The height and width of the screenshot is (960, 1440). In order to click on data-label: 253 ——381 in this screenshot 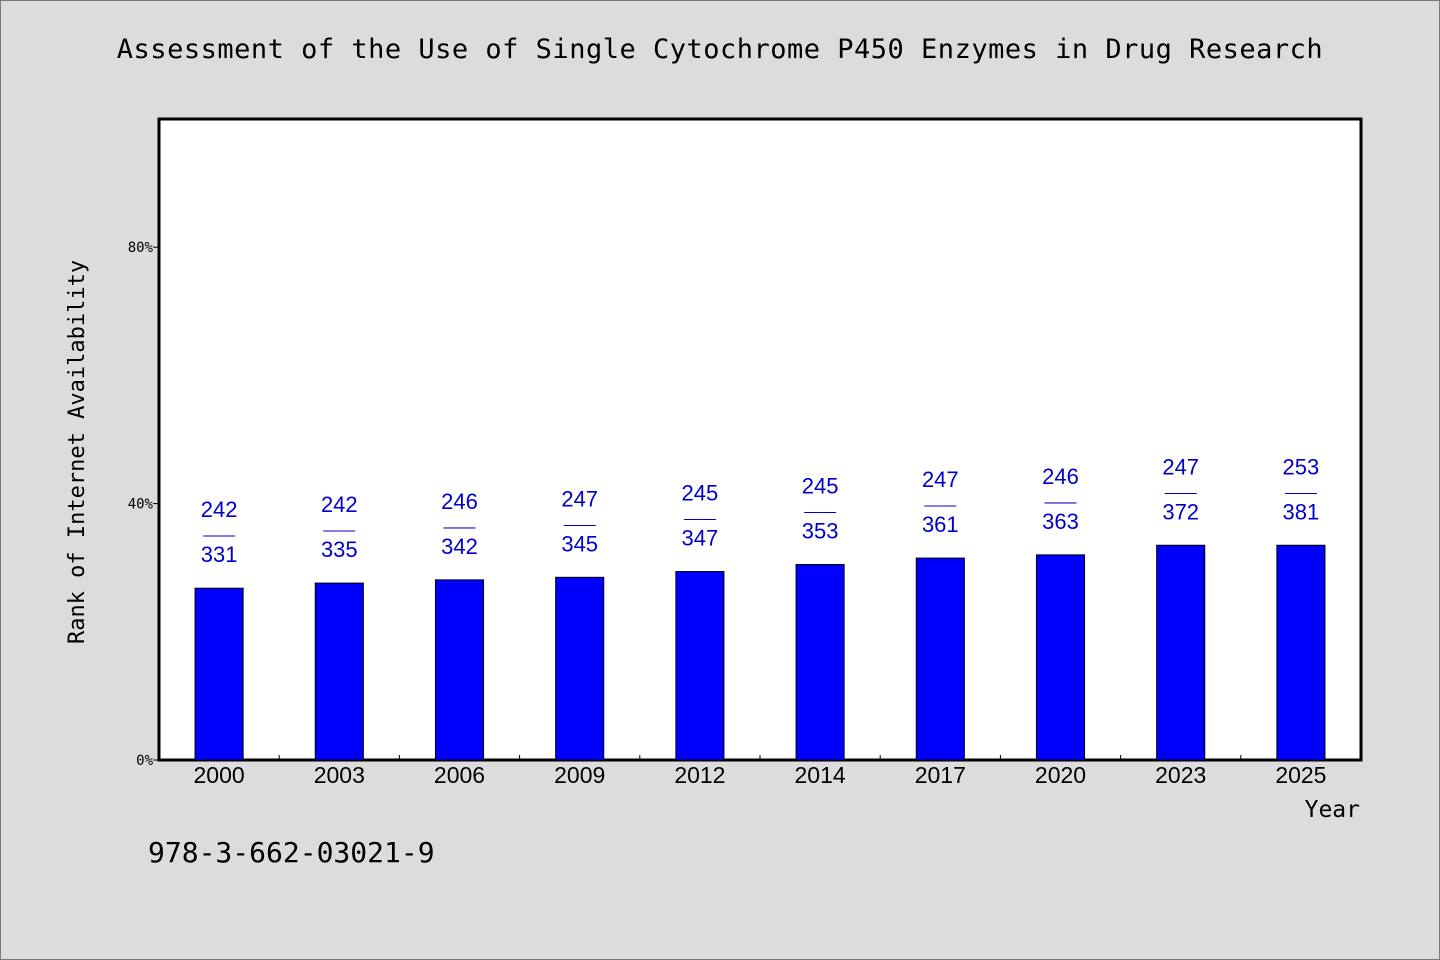, I will do `click(1301, 489)`.